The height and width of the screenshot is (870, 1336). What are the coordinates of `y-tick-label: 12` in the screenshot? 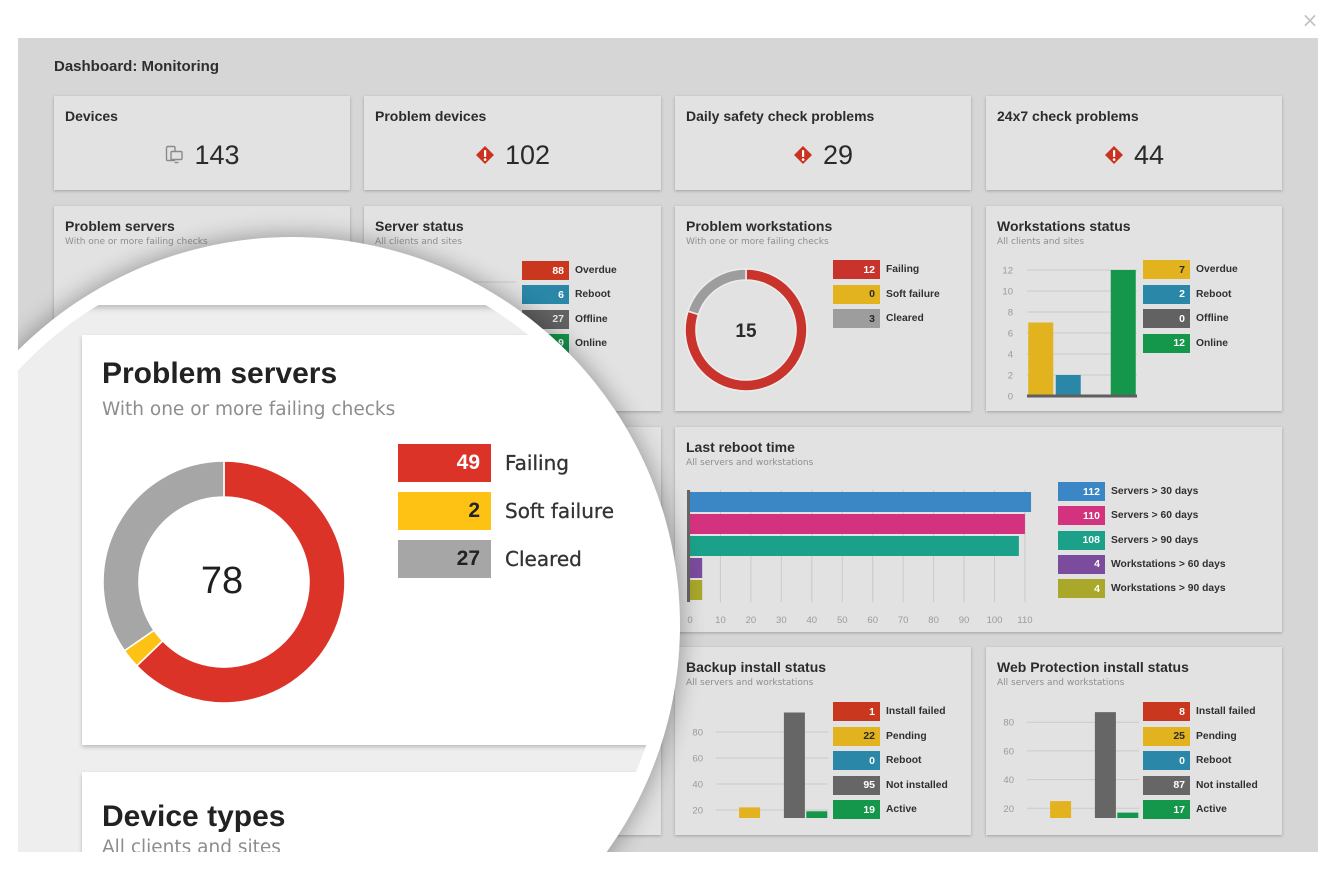 It's located at (1007, 271).